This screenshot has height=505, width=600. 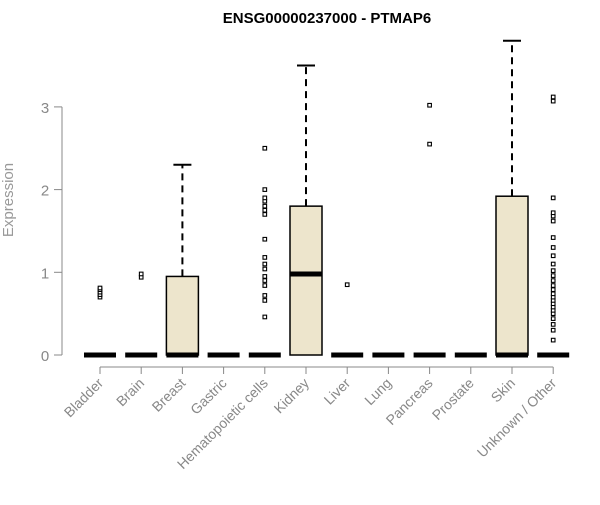 I want to click on y-tick-label: 1, so click(x=45, y=273).